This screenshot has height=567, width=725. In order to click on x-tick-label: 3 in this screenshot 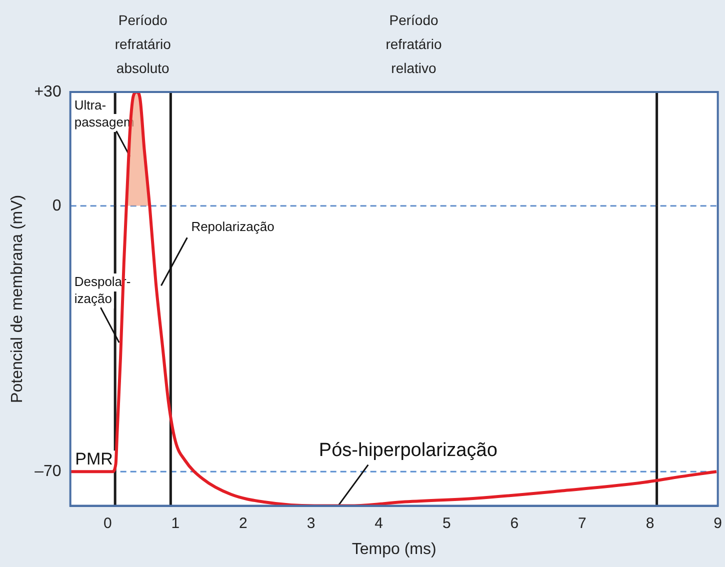, I will do `click(311, 523)`.